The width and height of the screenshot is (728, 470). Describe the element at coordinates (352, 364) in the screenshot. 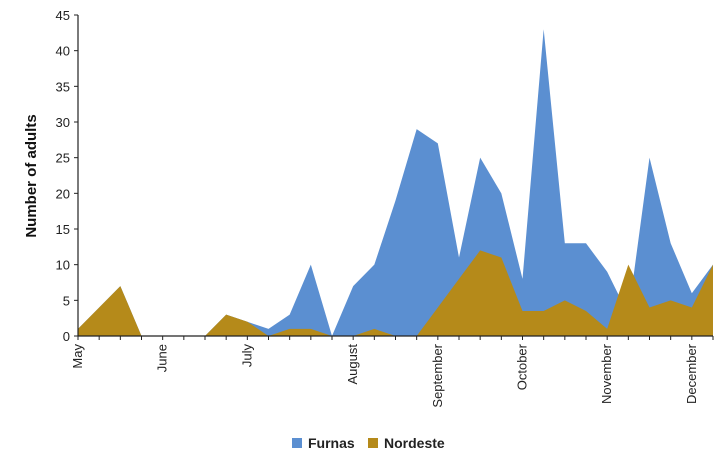

I see `x-tick-label-august: August` at that location.